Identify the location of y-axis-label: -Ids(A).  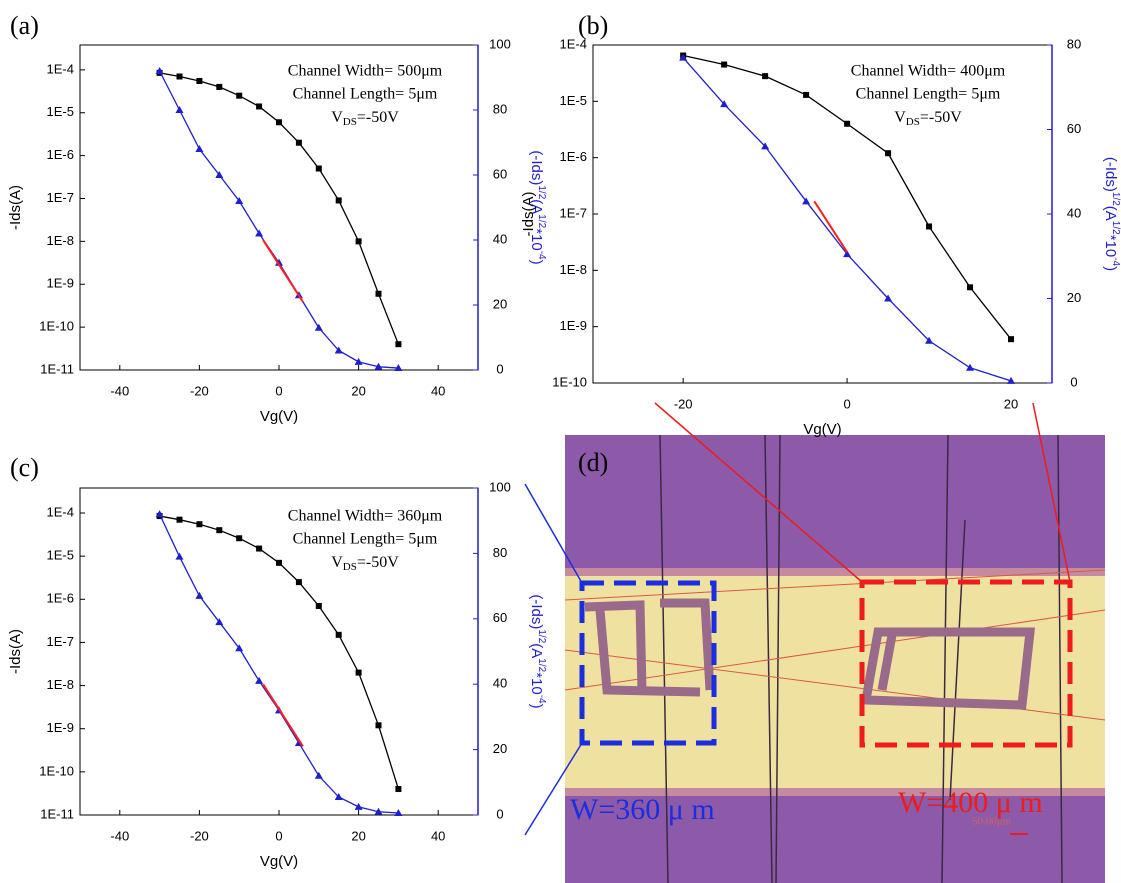
(15, 207).